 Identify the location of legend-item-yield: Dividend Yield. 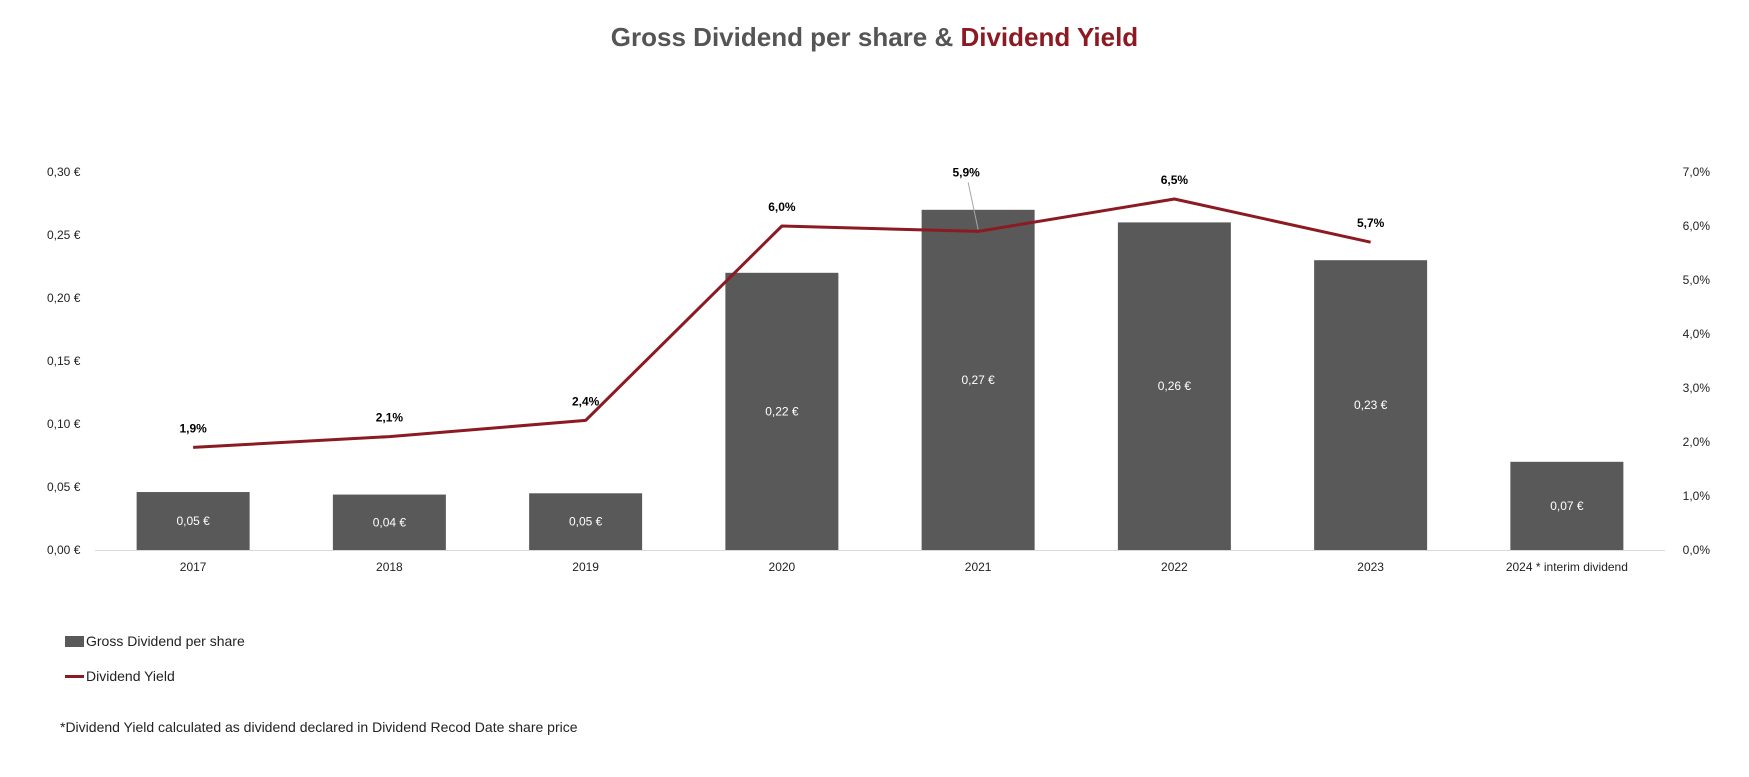
(155, 676).